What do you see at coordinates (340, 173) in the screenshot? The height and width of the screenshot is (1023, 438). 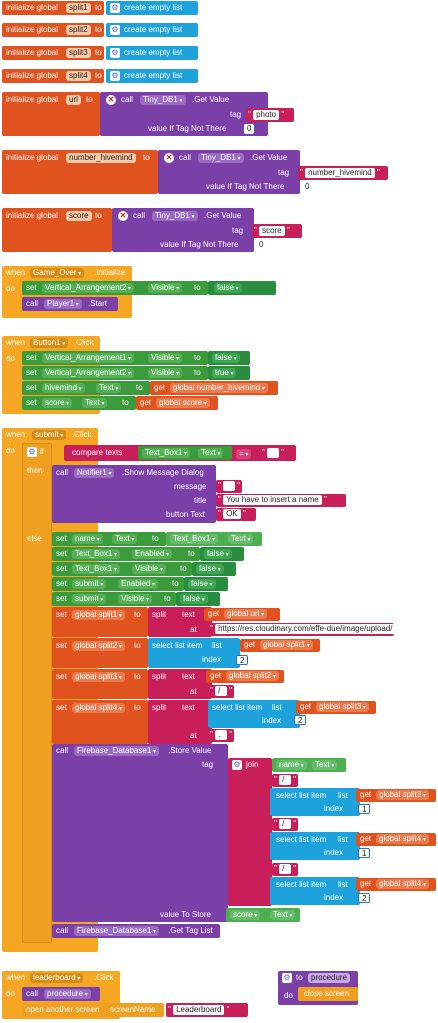 I see `text-value: number_hivemind` at bounding box center [340, 173].